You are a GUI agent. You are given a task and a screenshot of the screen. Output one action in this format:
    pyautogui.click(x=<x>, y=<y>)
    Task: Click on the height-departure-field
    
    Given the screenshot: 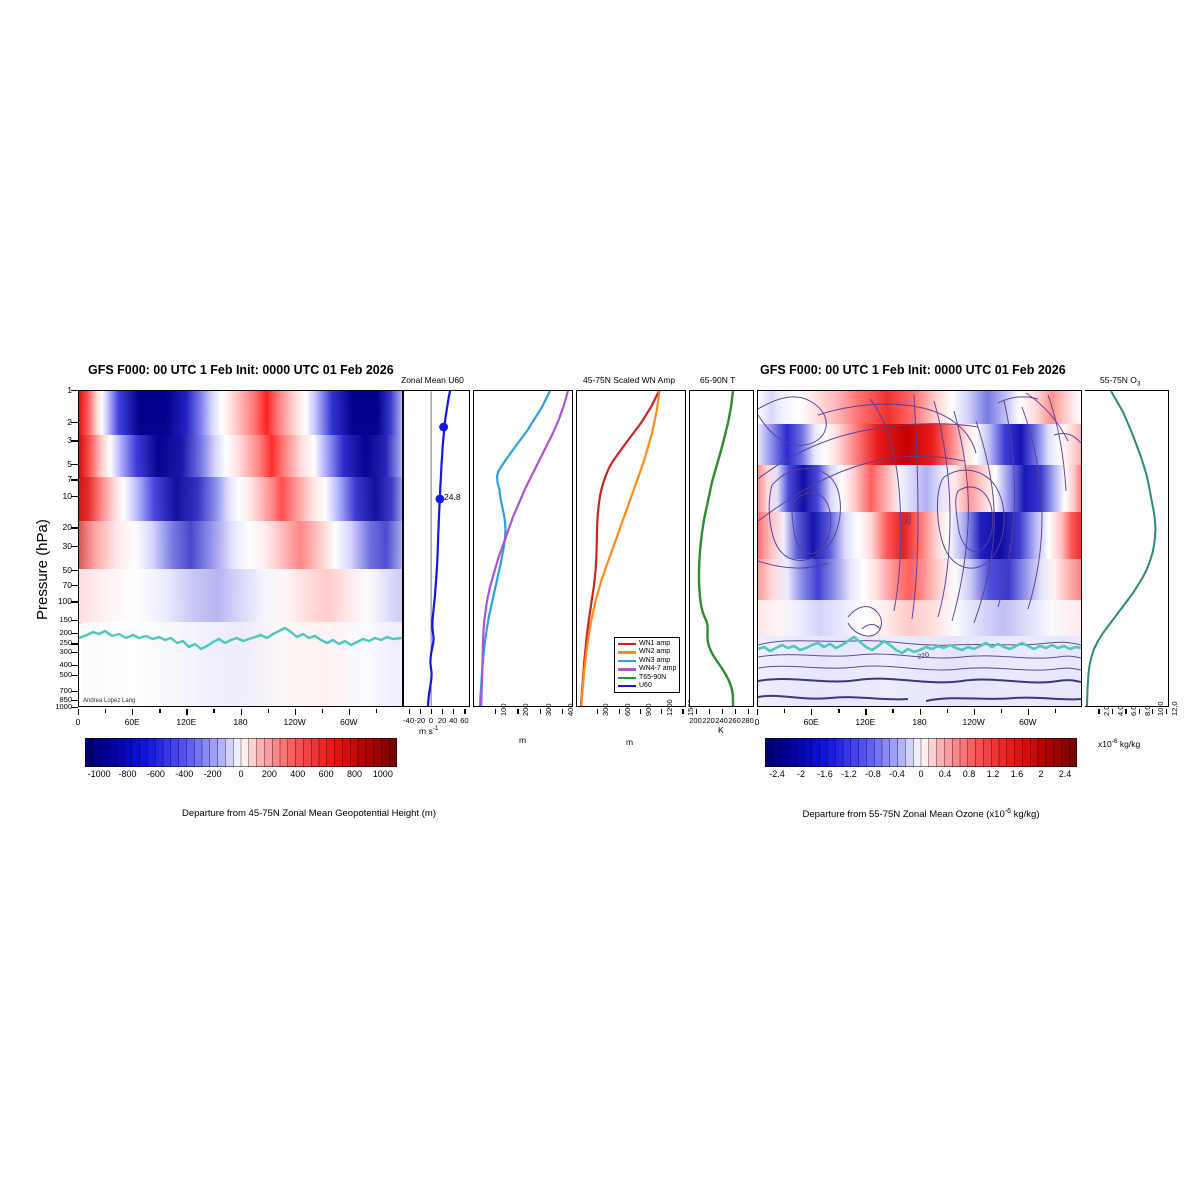 What is the action you would take?
    pyautogui.click(x=240, y=548)
    